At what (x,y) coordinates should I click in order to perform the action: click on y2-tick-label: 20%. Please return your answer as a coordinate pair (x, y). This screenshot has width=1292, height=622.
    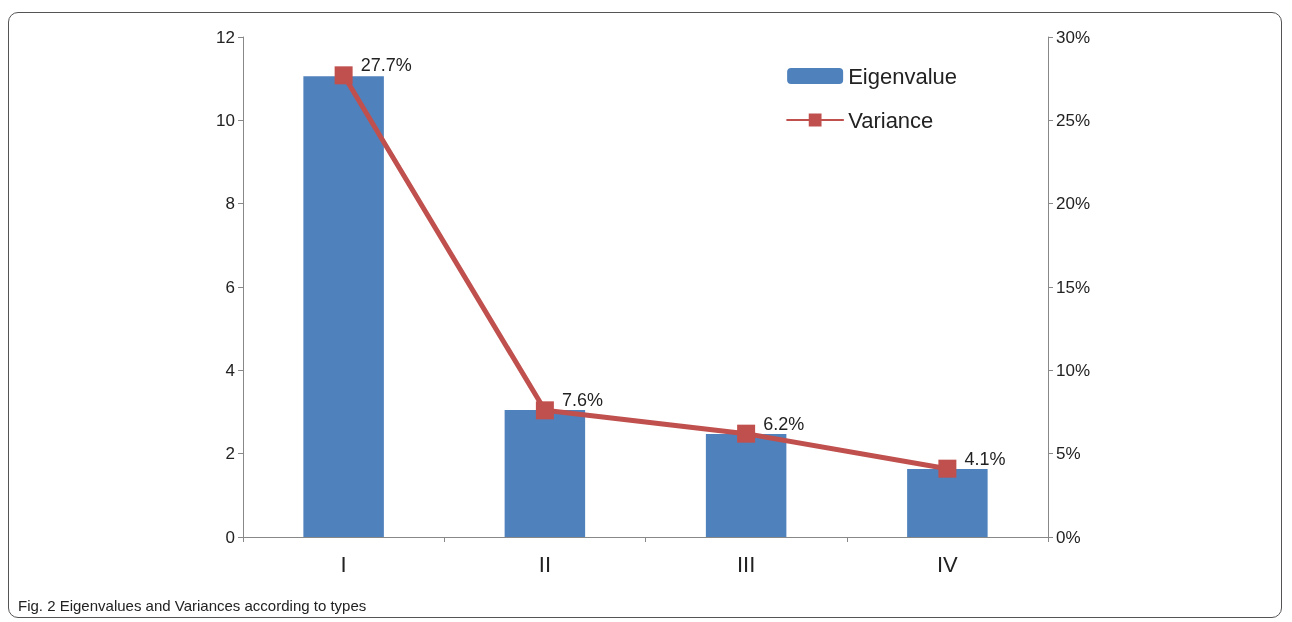
    Looking at the image, I should click on (1073, 204).